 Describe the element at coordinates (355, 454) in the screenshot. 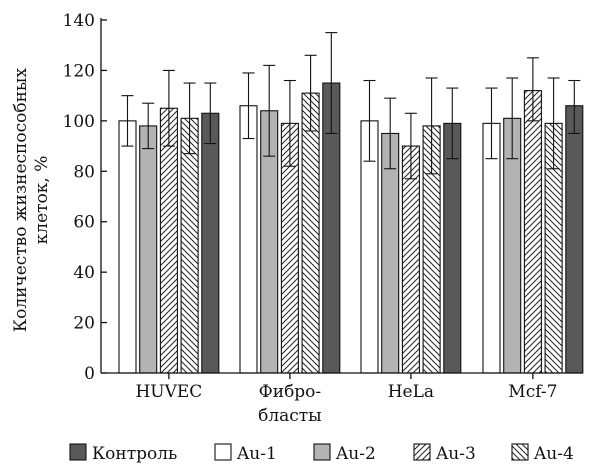

I see `legend-label: Au-2` at that location.